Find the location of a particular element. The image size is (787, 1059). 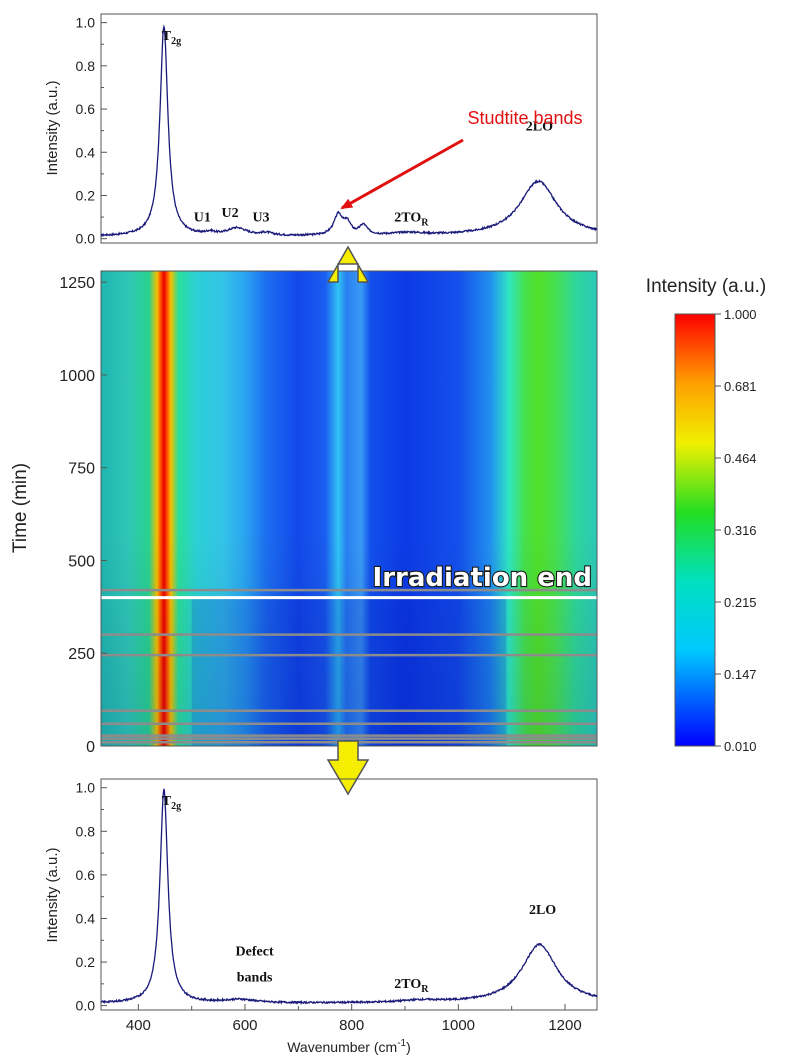

colorbar-tick-label: 0.010 is located at coordinates (740, 746).